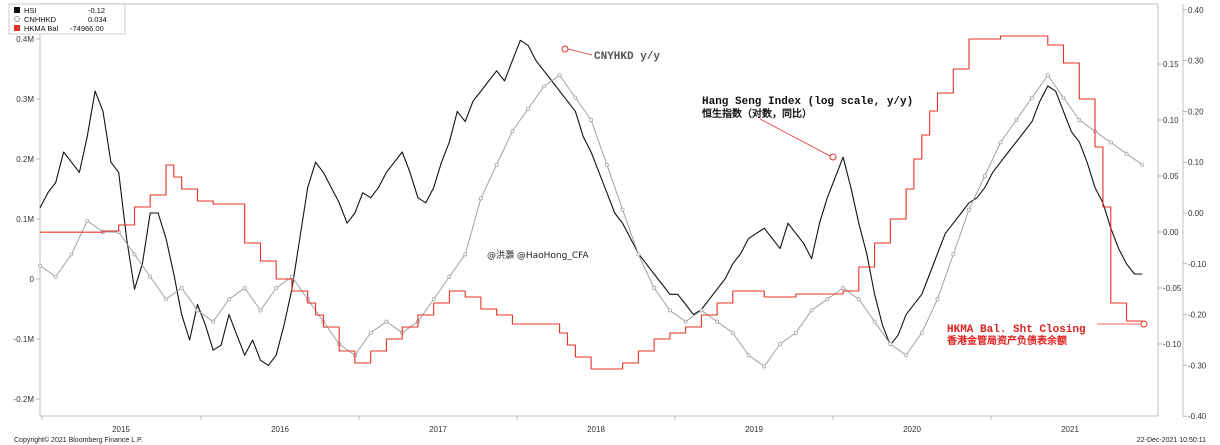  I want to click on legend-label-hsi: HSI, so click(30, 10).